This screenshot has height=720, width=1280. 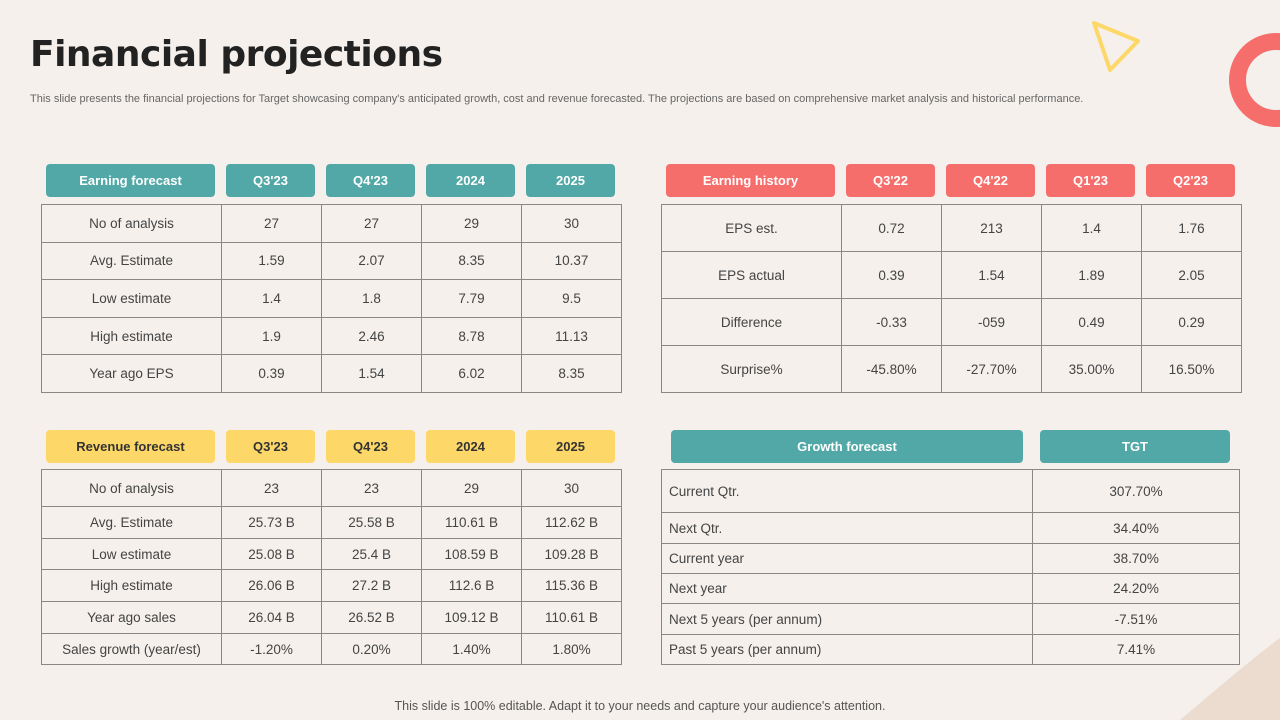 I want to click on column-header: Q2'23, so click(x=1190, y=180).